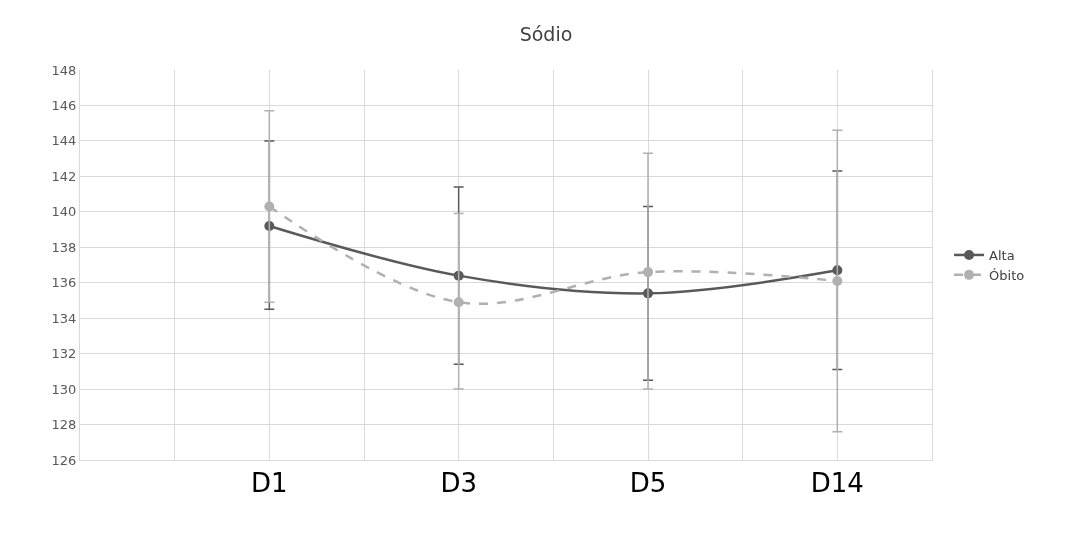 Image resolution: width=1092 pixels, height=545 pixels. I want to click on y-tick-label: 136, so click(64, 283).